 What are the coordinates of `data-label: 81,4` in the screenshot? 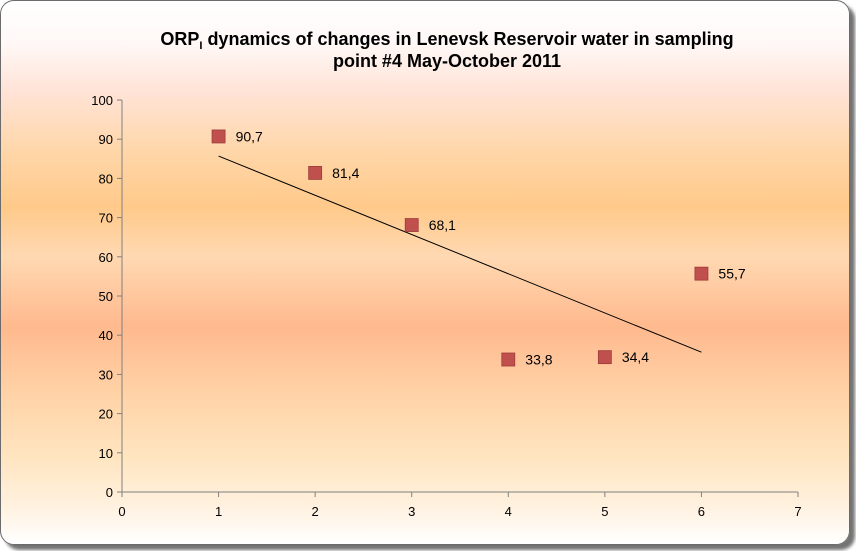 It's located at (345, 173).